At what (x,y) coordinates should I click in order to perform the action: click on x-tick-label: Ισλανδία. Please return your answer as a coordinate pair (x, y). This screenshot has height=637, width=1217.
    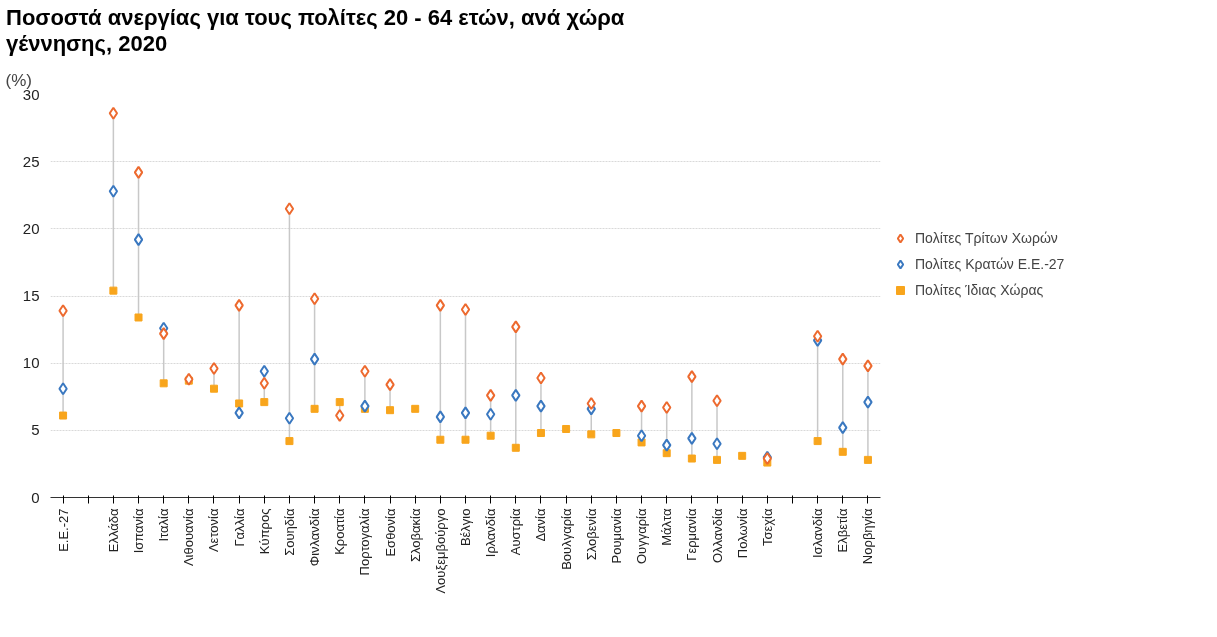
    Looking at the image, I should click on (818, 532).